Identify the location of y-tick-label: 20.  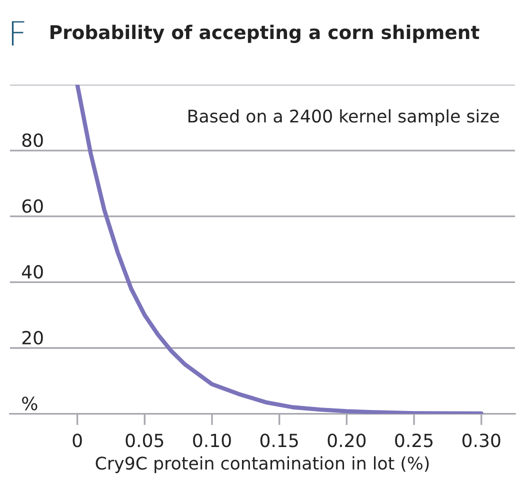
(32, 337).